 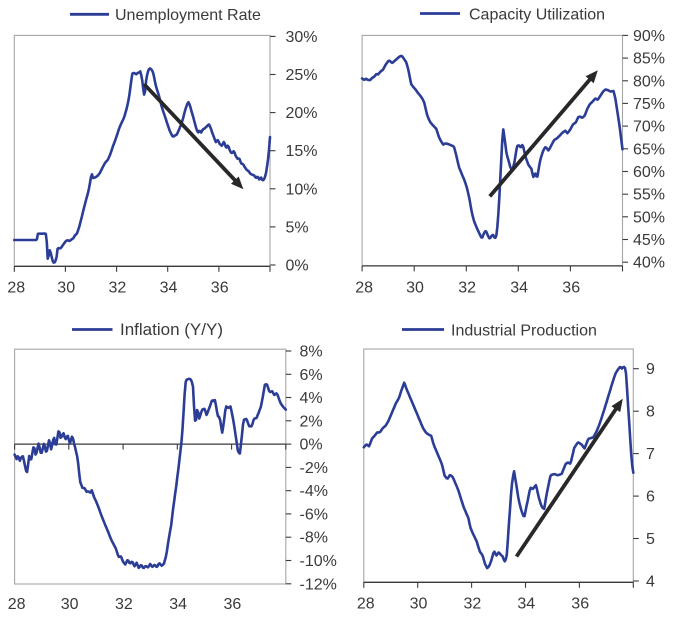 I want to click on svg-text: 40%, so click(x=649, y=263).